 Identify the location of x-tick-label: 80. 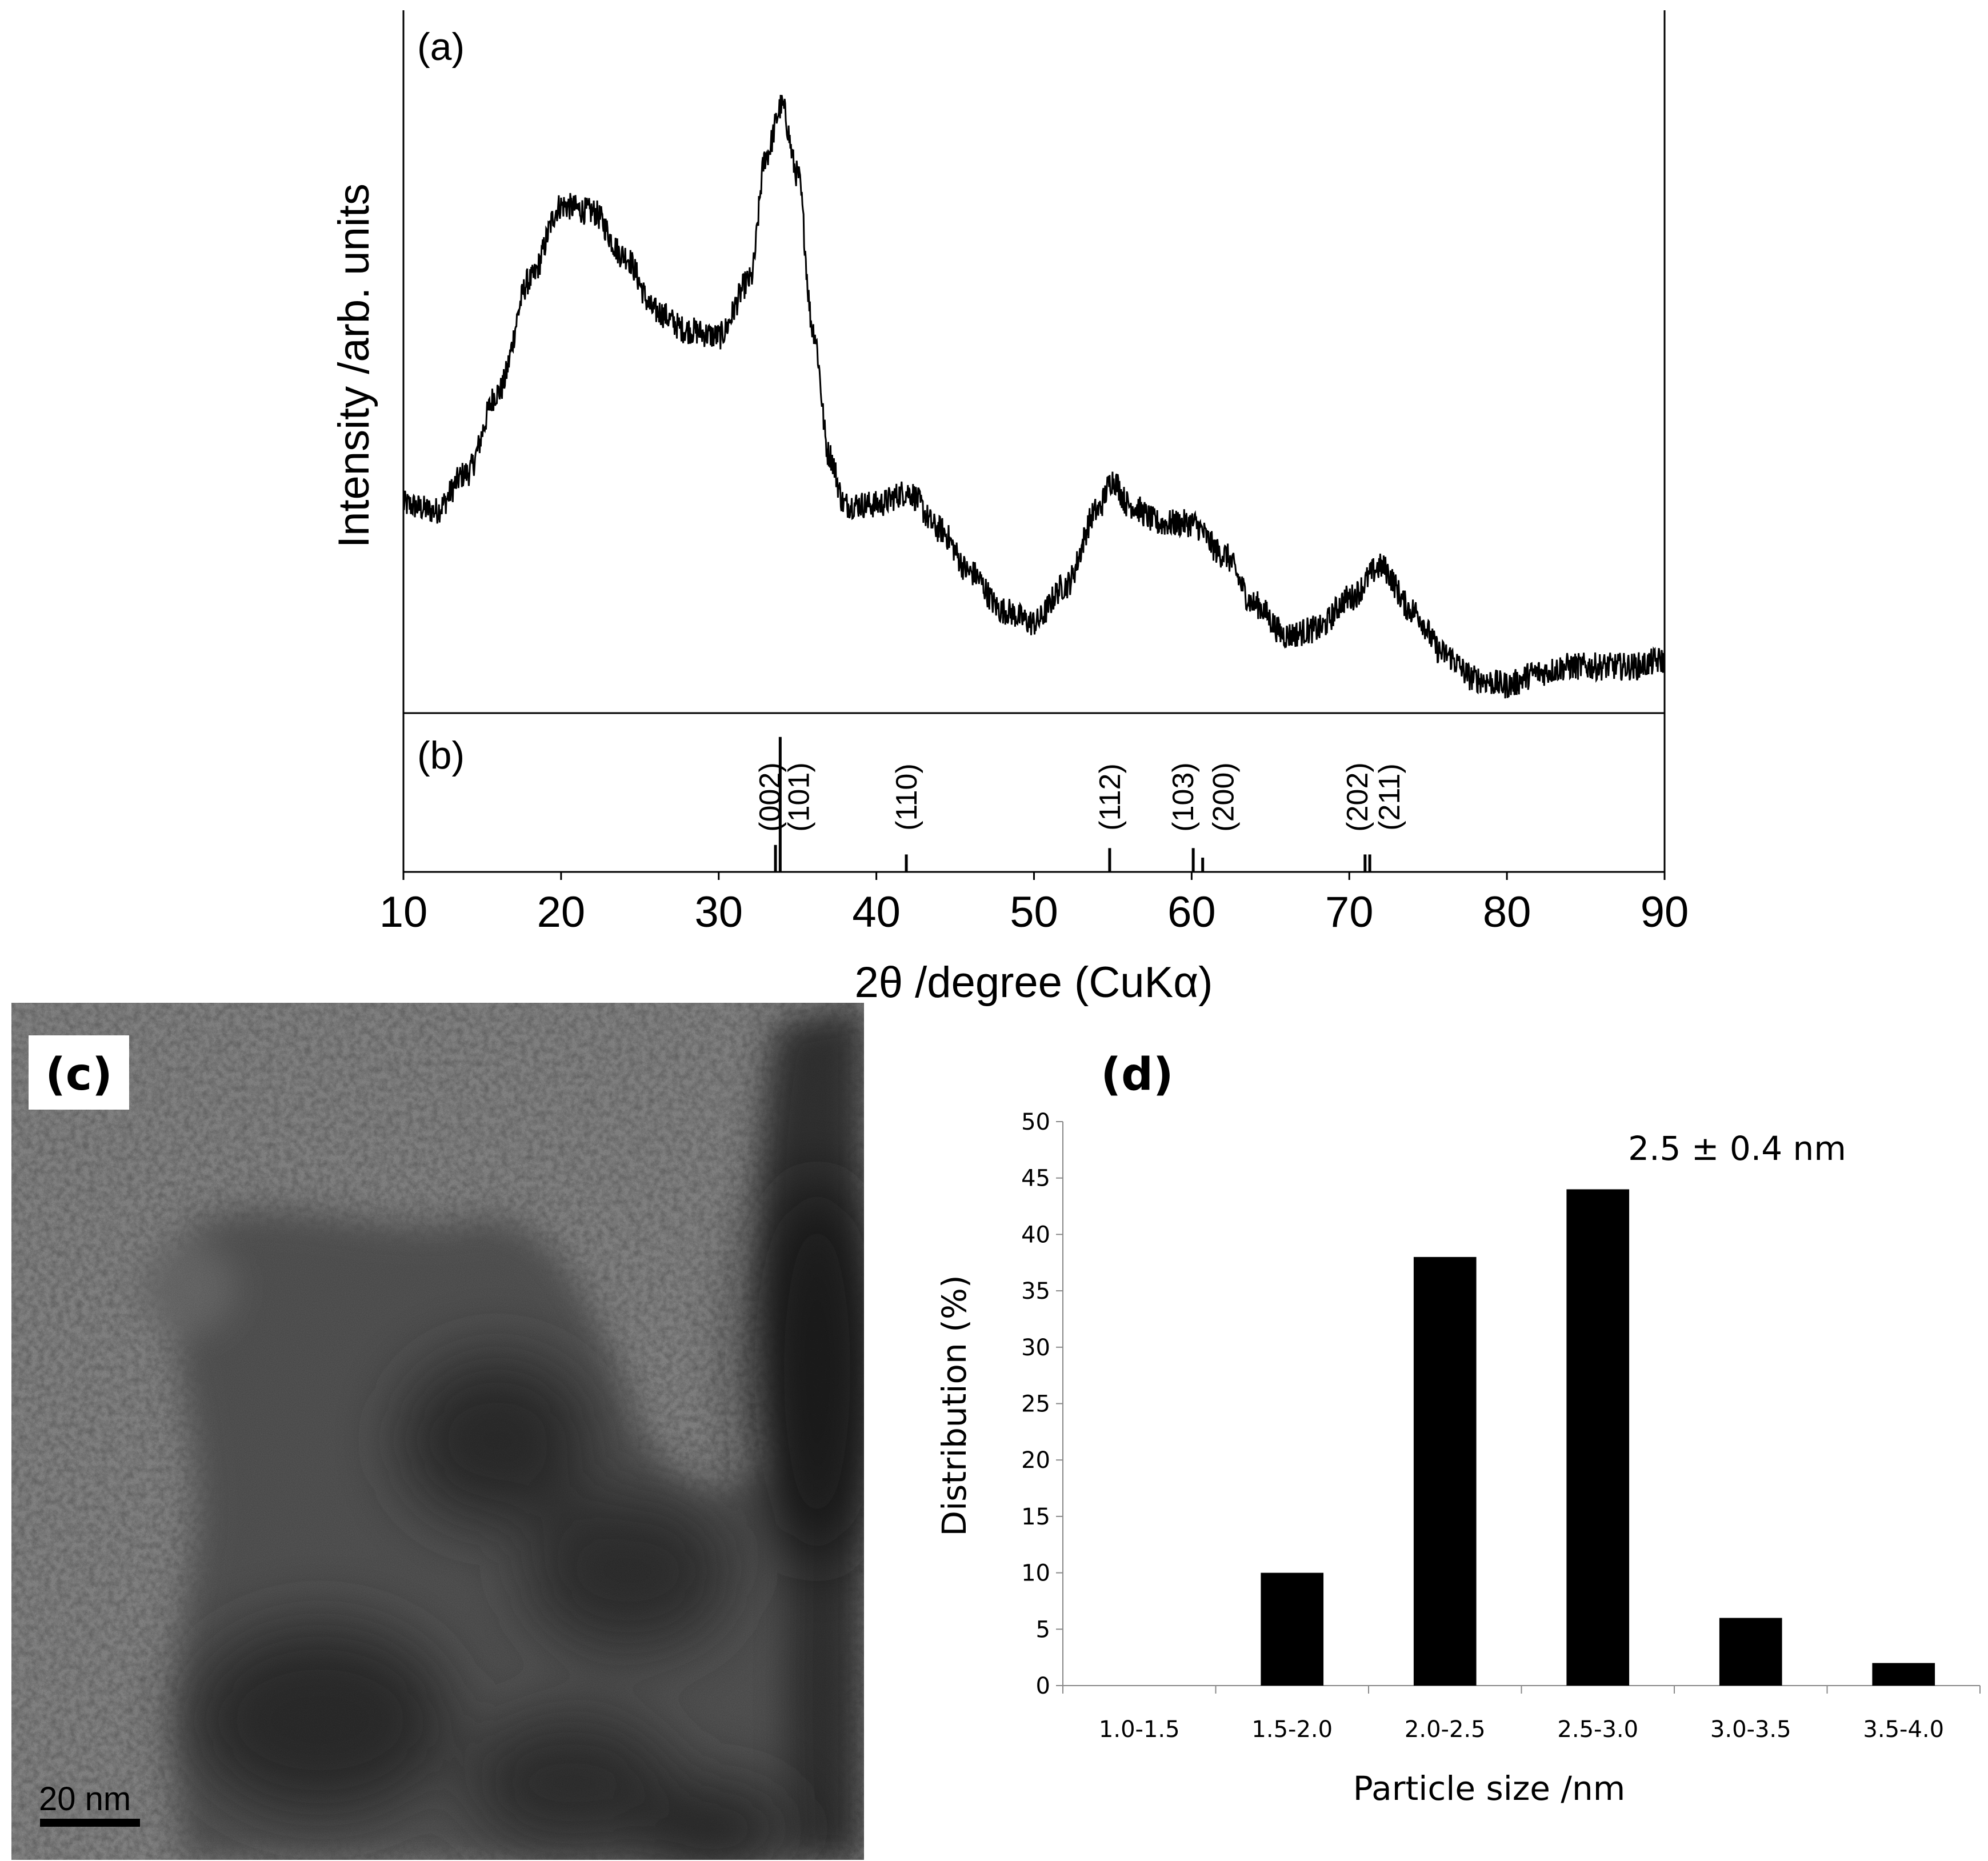
(1507, 912).